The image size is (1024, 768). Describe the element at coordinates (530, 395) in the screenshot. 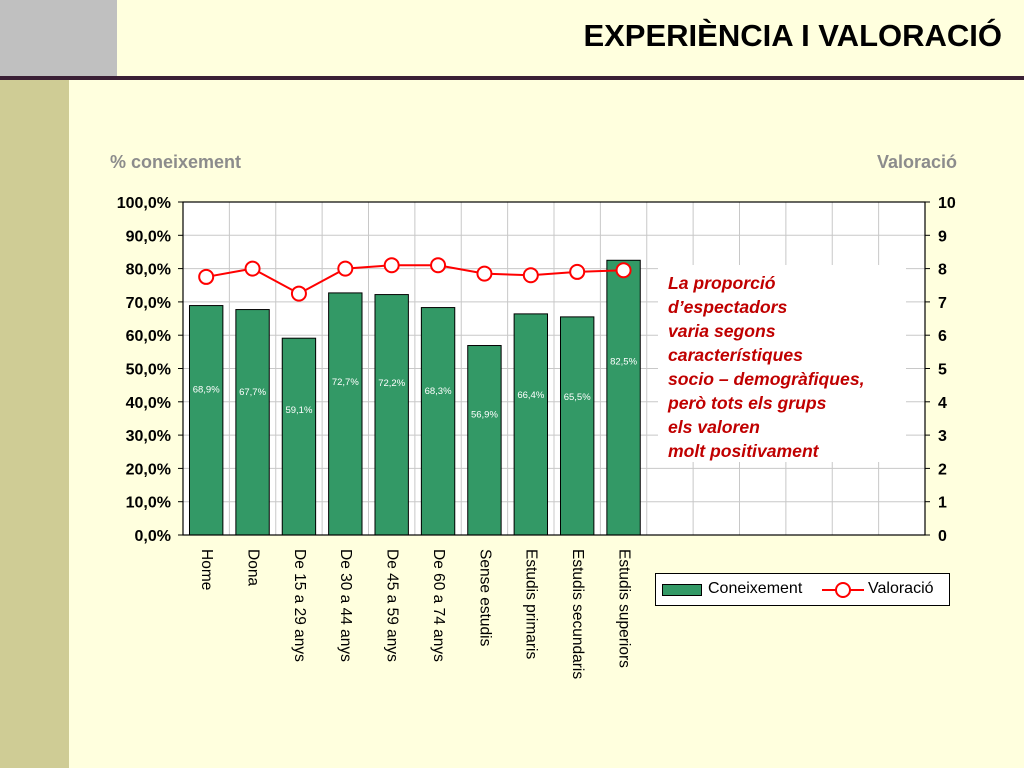

I see `bar-data-label: 66,4%` at that location.